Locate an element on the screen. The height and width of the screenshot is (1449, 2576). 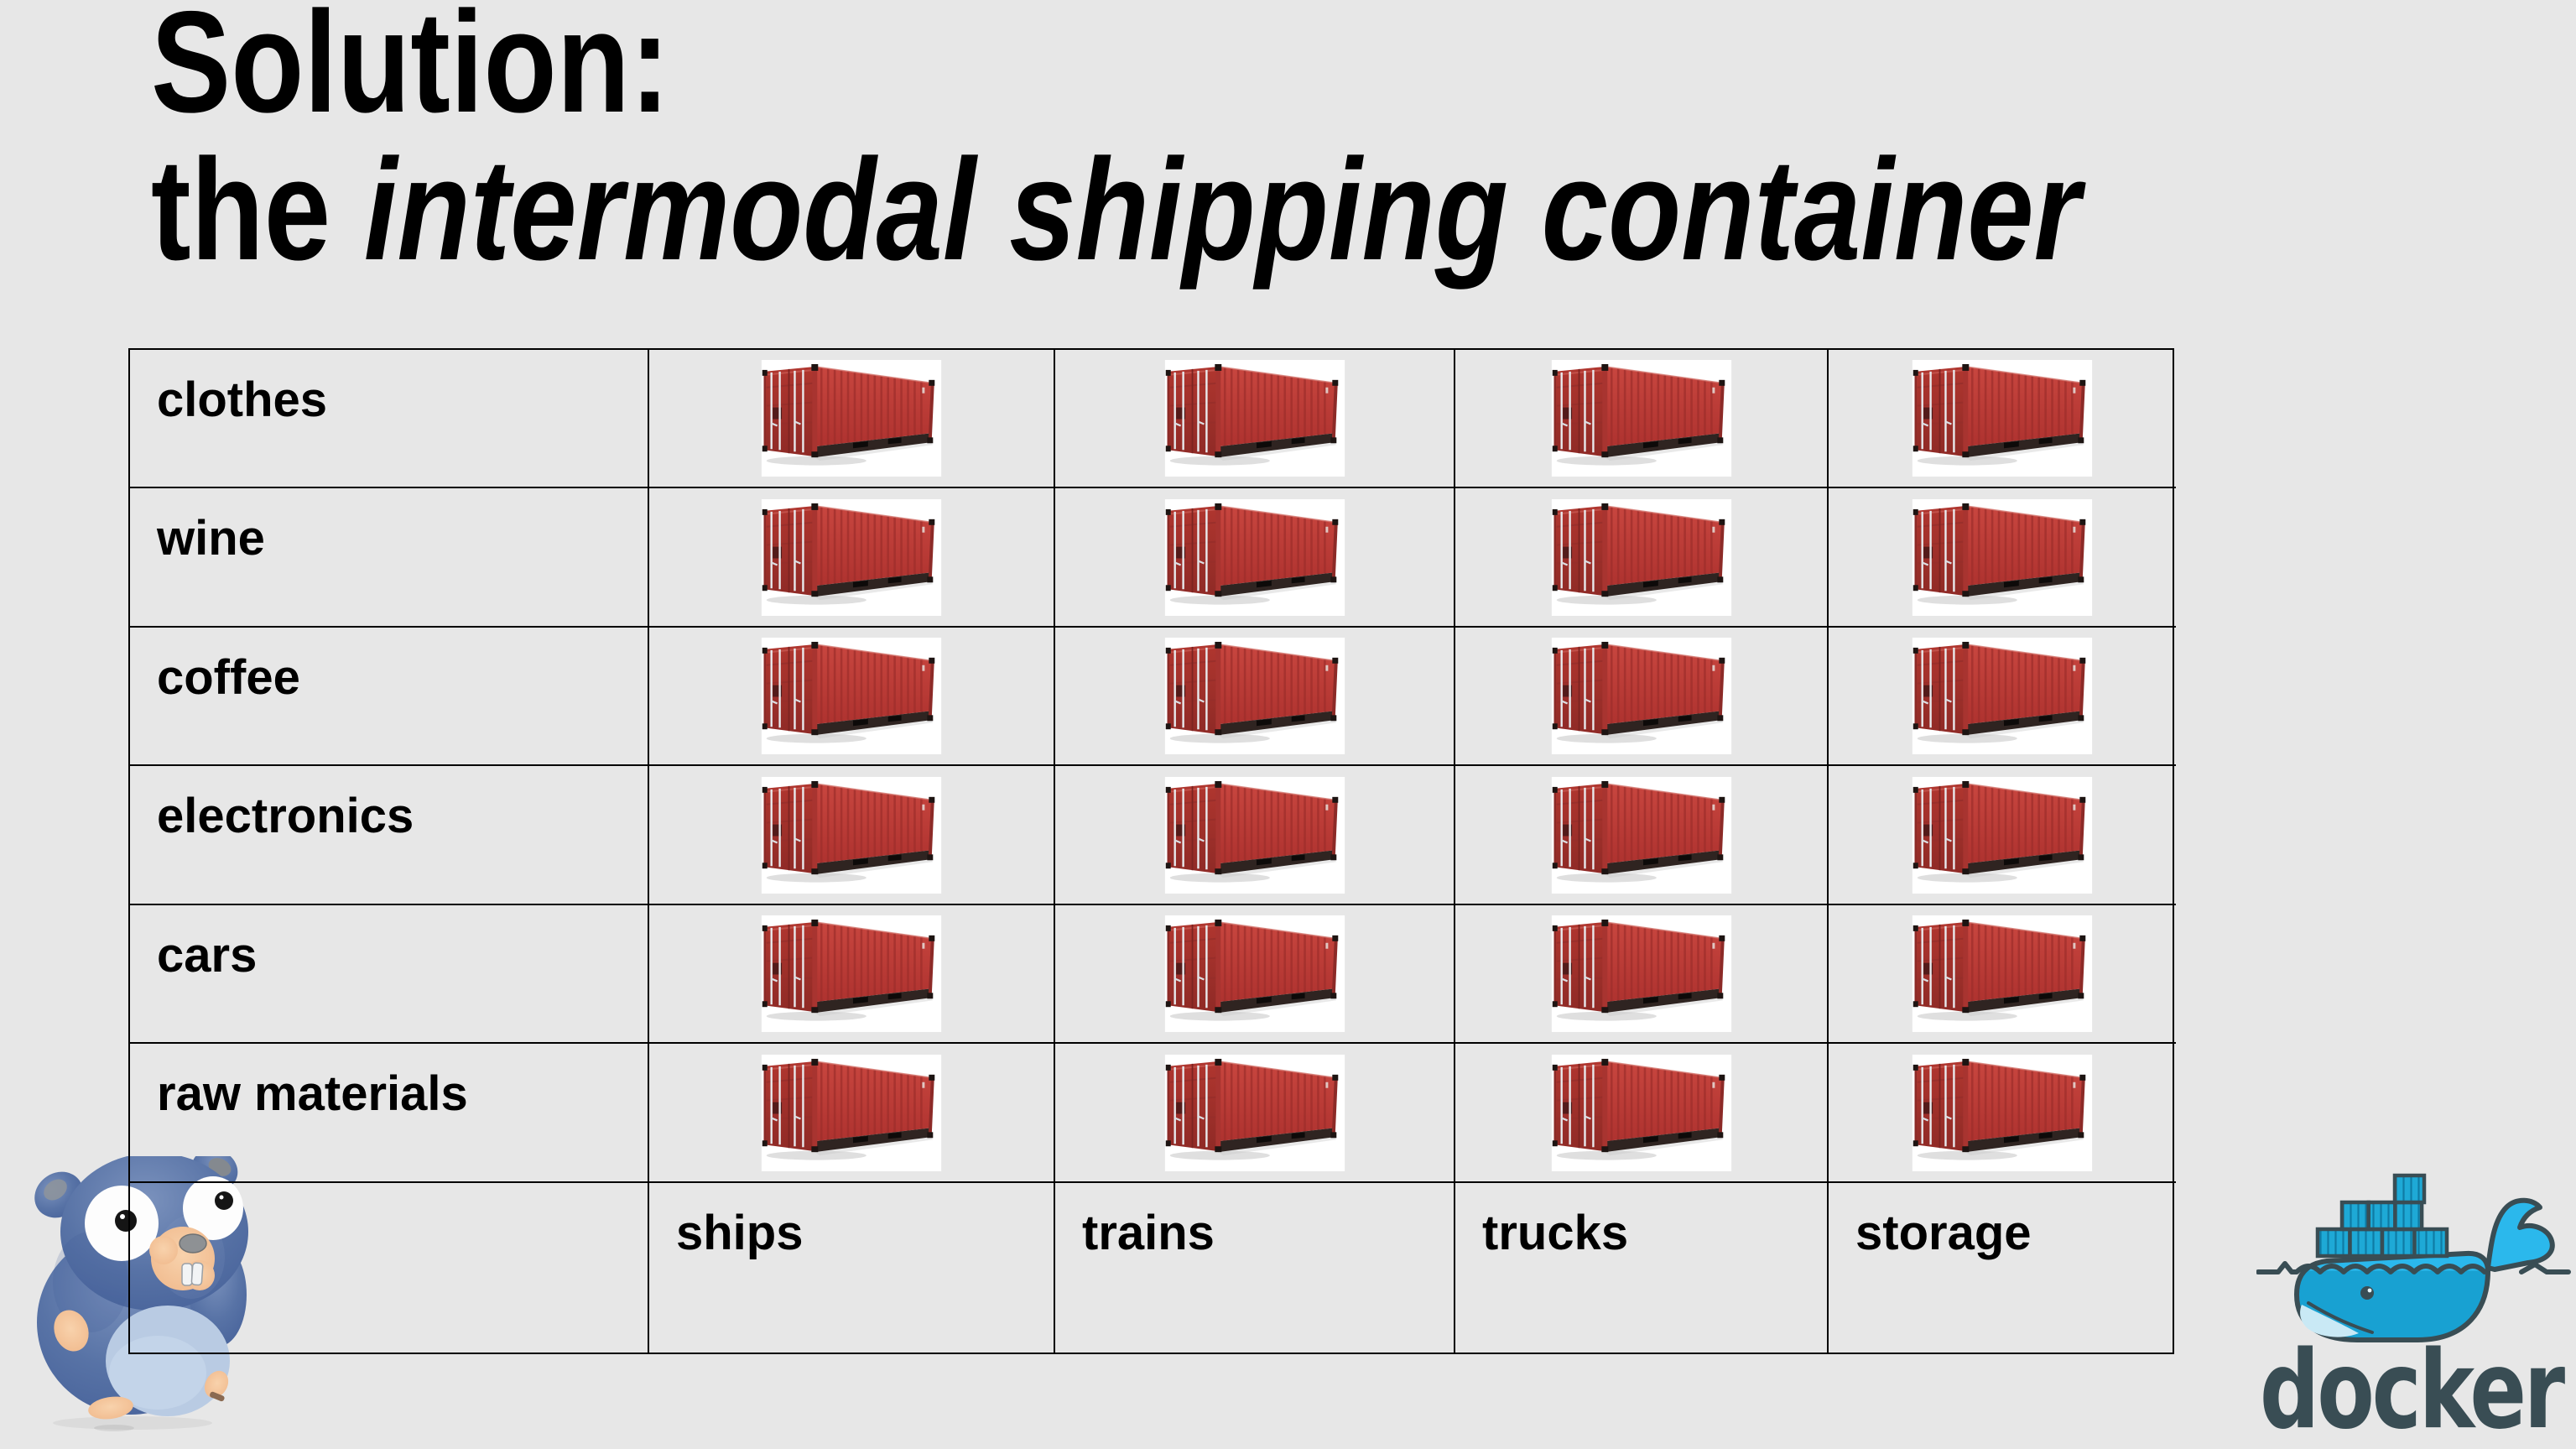
cell-cars-trucks is located at coordinates (1642, 975).